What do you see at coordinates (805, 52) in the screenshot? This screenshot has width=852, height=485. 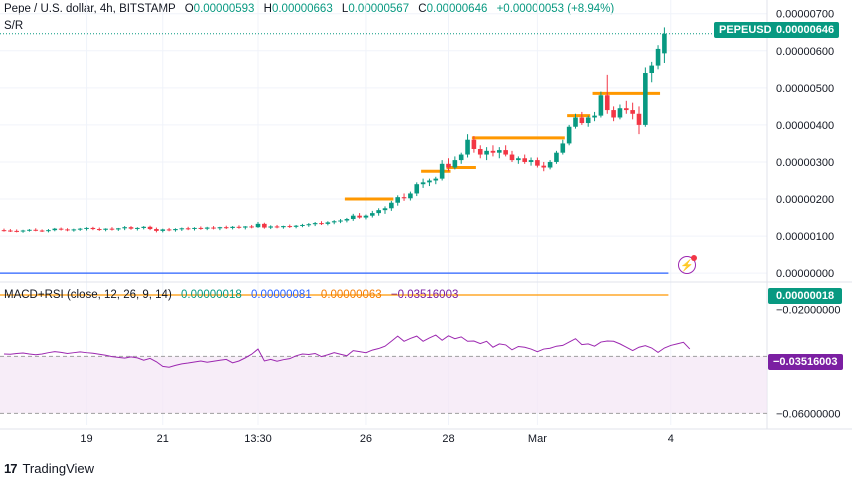 I see `price-tick-label: 0.00000600` at bounding box center [805, 52].